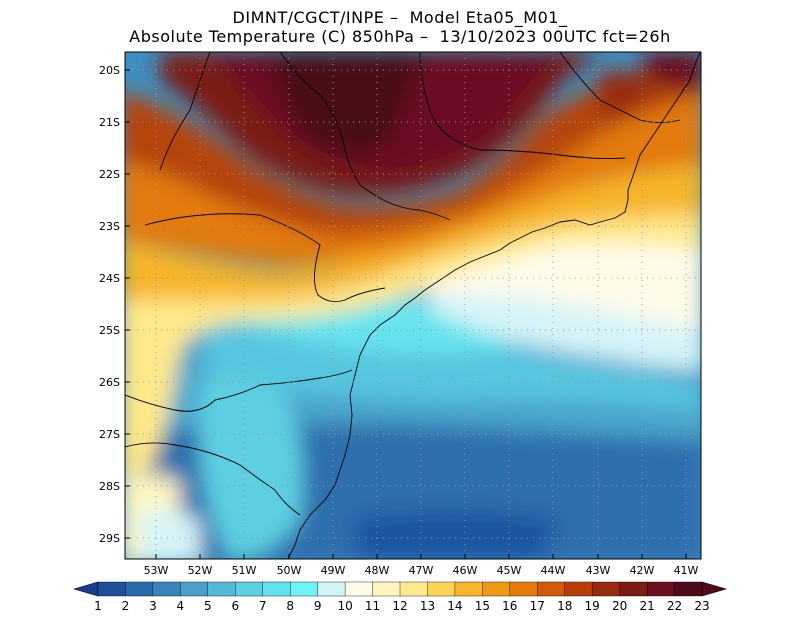 The height and width of the screenshot is (618, 800). I want to click on colorbar-label: 19, so click(592, 606).